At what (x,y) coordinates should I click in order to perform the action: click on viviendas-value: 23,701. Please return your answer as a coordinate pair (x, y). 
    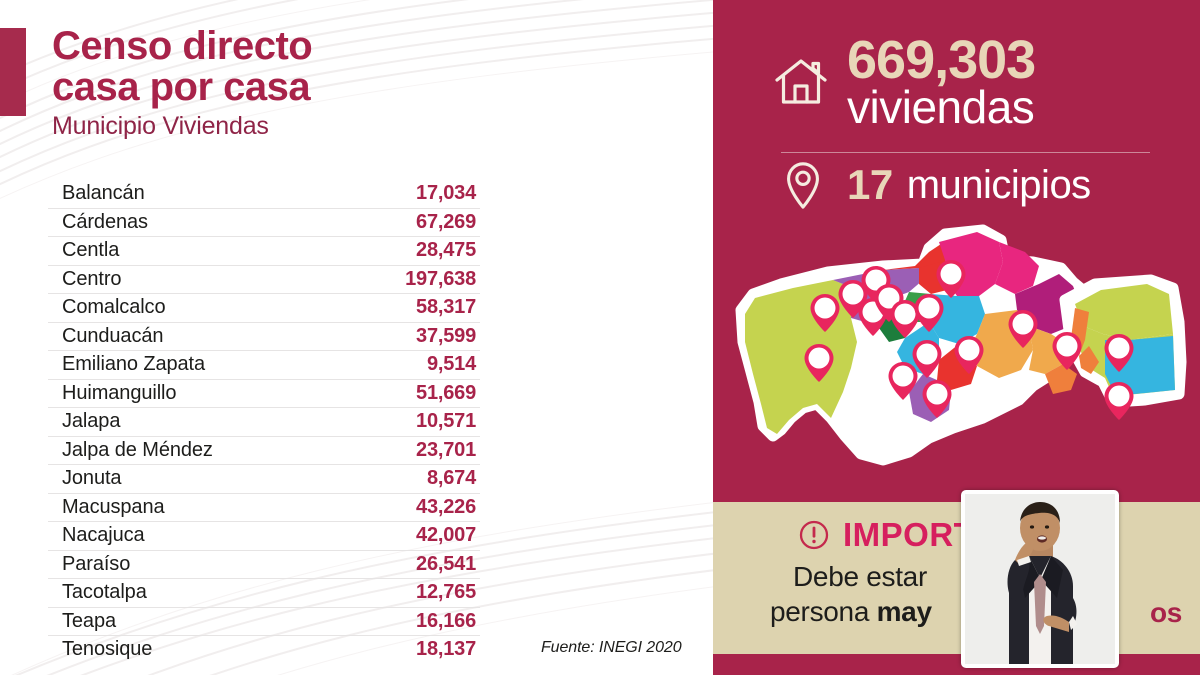
    Looking at the image, I should click on (412, 450).